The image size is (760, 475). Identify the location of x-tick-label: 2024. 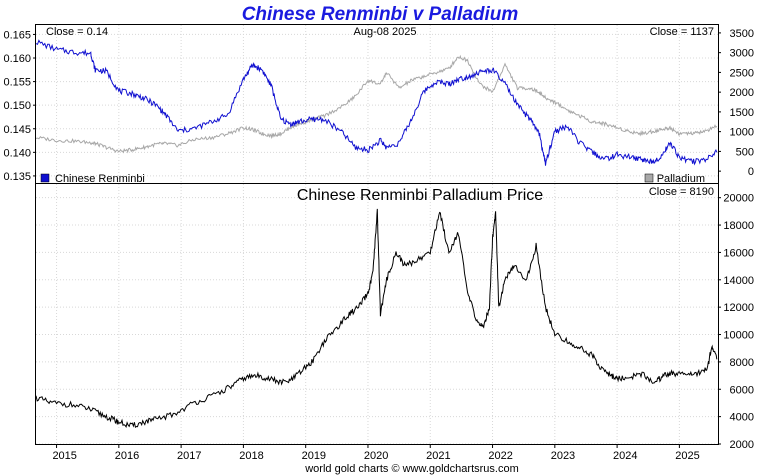
(625, 456).